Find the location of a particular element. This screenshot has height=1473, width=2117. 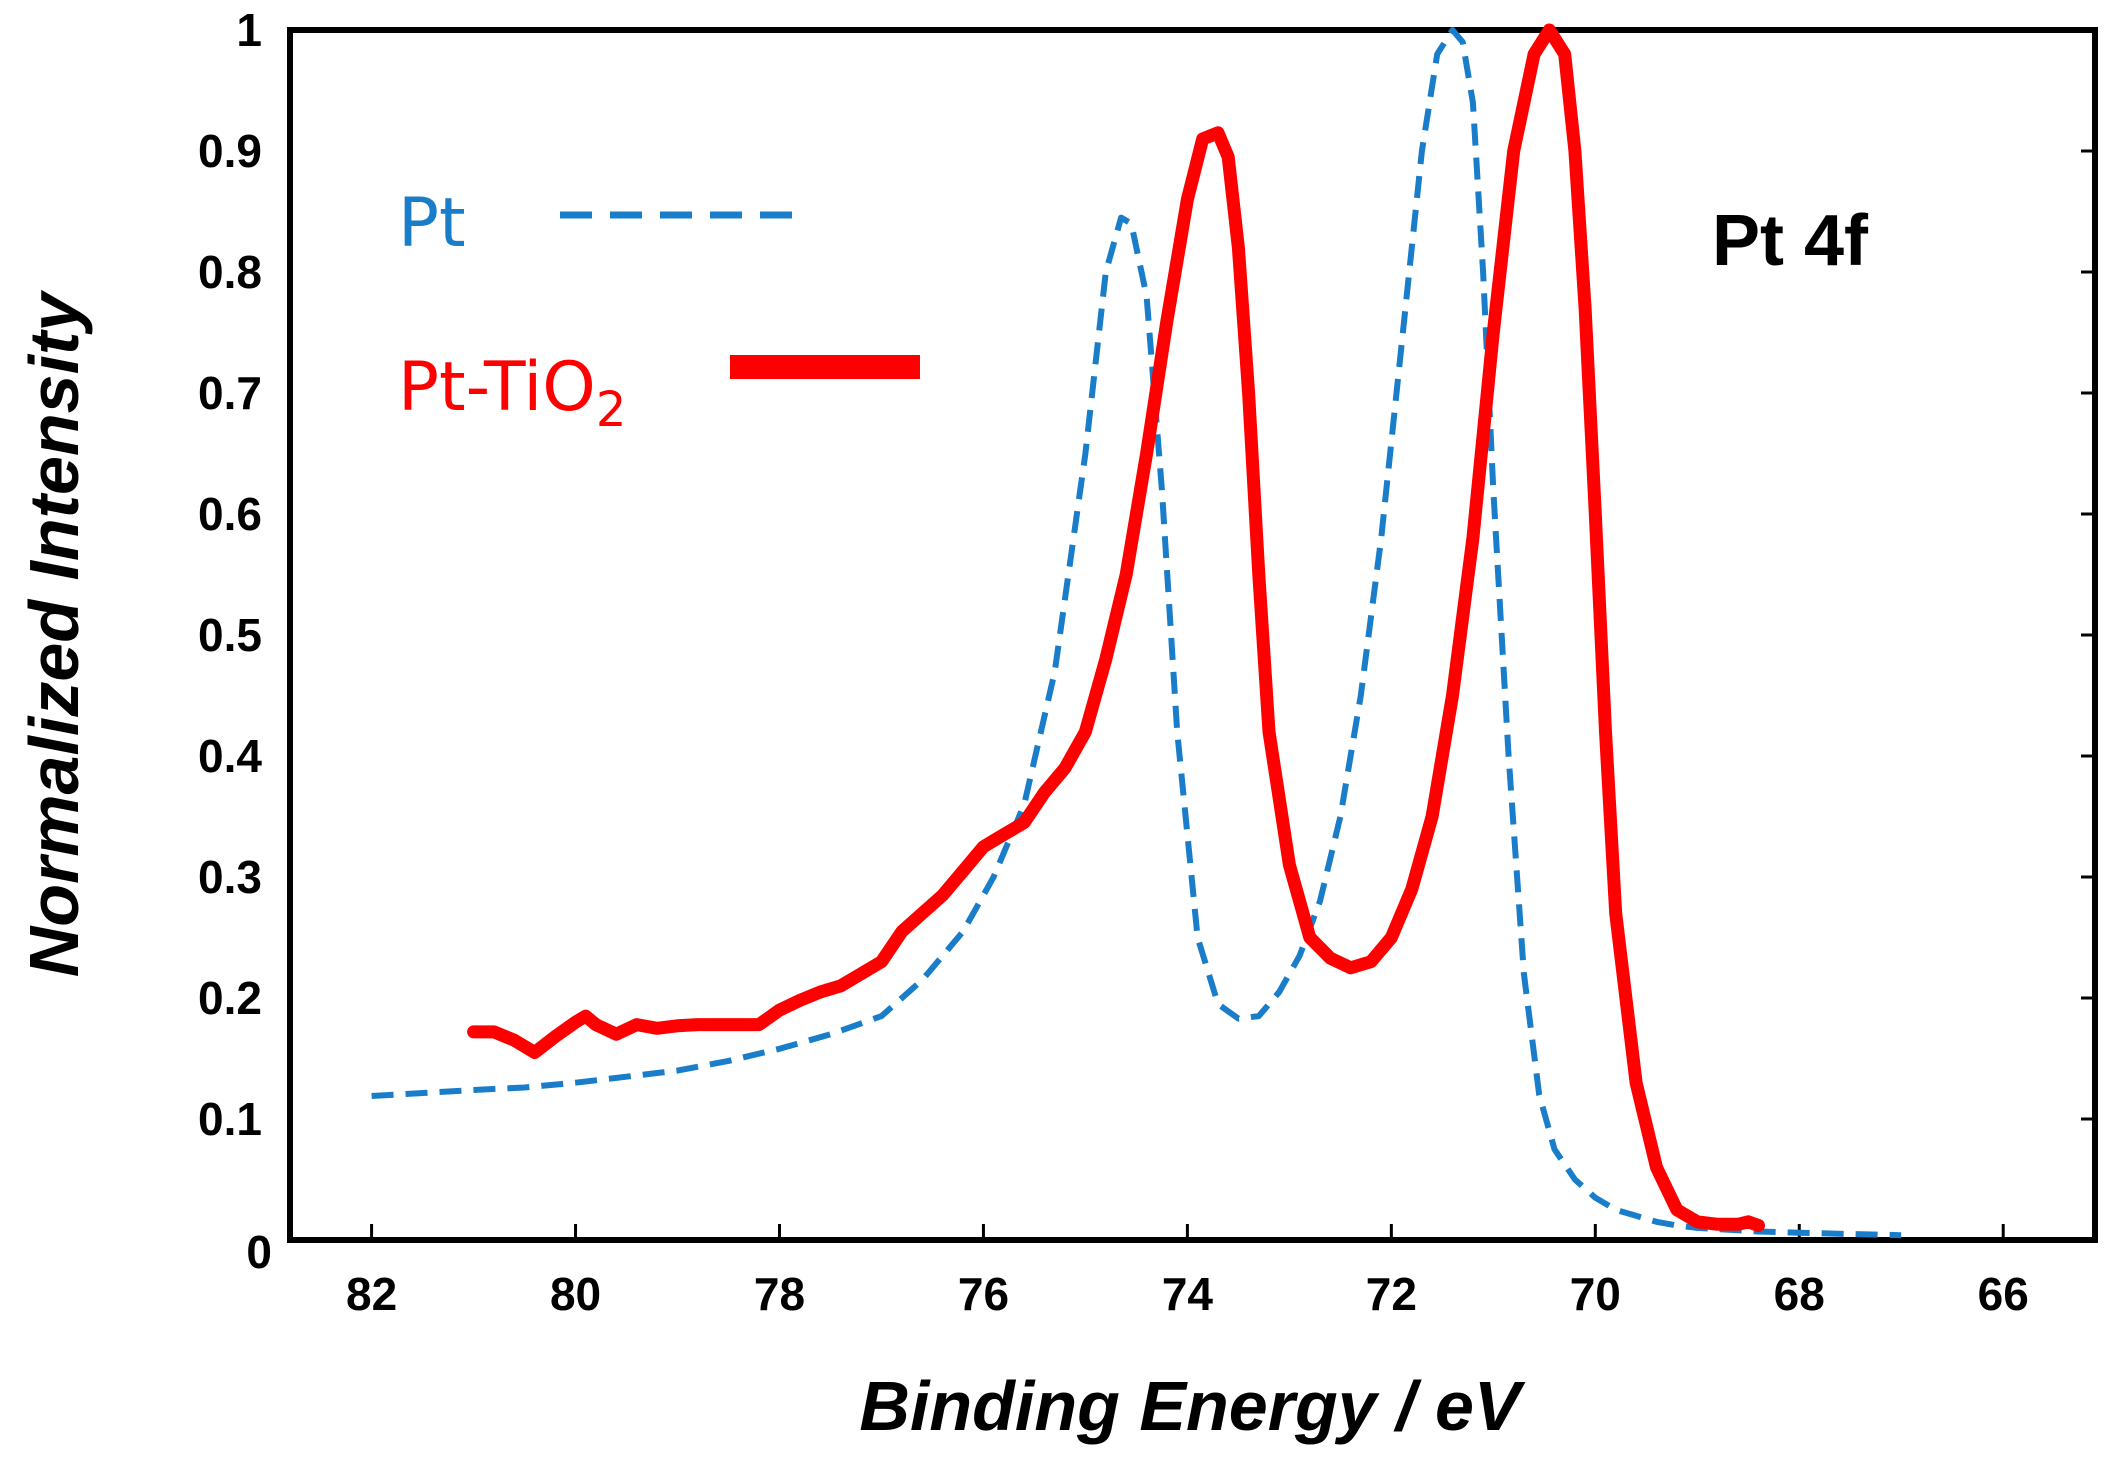

x-tick-label: 70 is located at coordinates (1595, 1294).